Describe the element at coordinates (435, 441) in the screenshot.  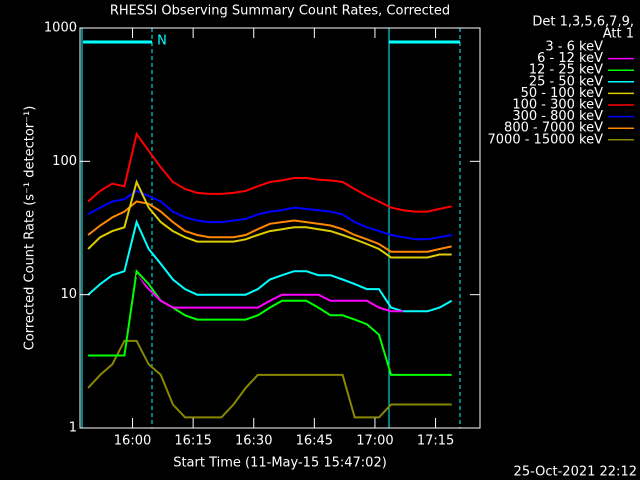
I see `x-tick-label: 17:15` at that location.